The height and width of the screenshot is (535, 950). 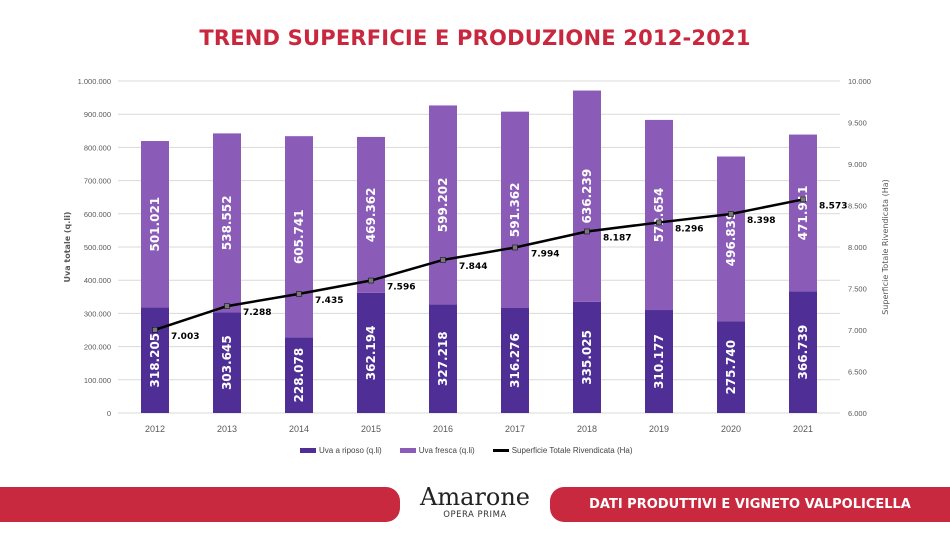 I want to click on bar-label-fresca: 591.362, so click(x=515, y=210).